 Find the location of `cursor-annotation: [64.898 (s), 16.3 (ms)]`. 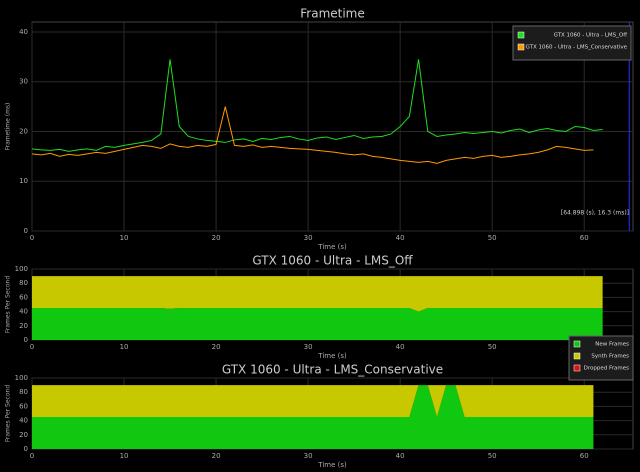

cursor-annotation: [64.898 (s), 16.3 (ms)] is located at coordinates (595, 213).